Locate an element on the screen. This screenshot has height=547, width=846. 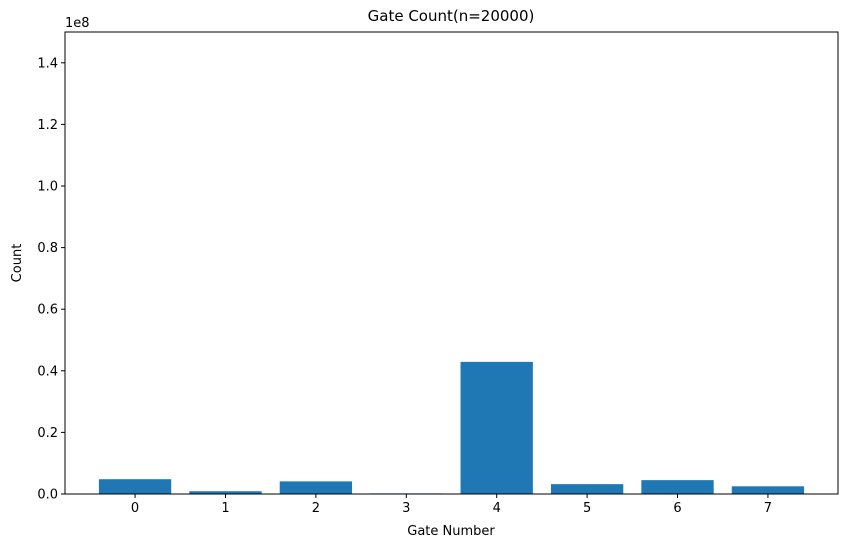
y-tick-label: 0.4 is located at coordinates (47, 371).